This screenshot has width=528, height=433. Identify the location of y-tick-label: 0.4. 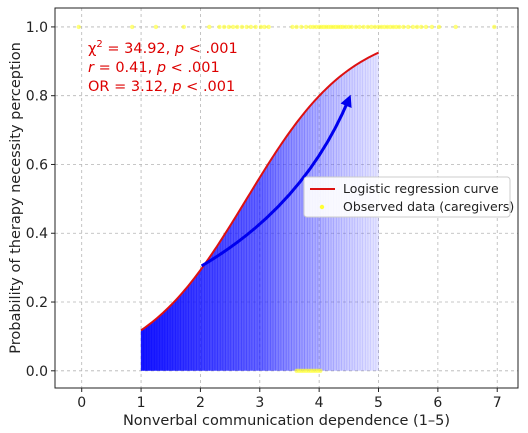
(37, 234).